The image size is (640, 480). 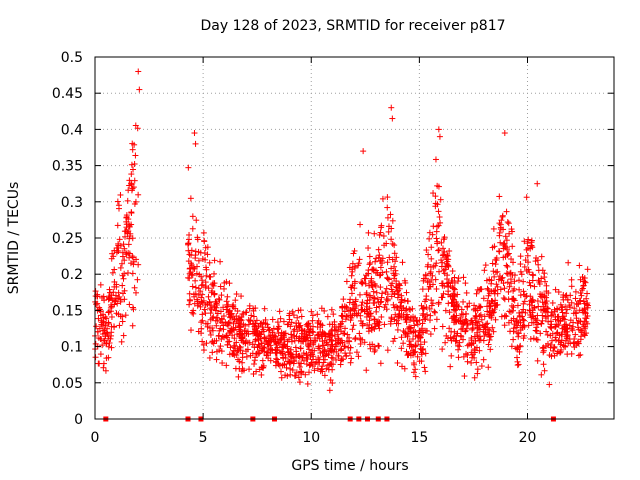 I want to click on x-tick-label: 15, so click(x=419, y=438).